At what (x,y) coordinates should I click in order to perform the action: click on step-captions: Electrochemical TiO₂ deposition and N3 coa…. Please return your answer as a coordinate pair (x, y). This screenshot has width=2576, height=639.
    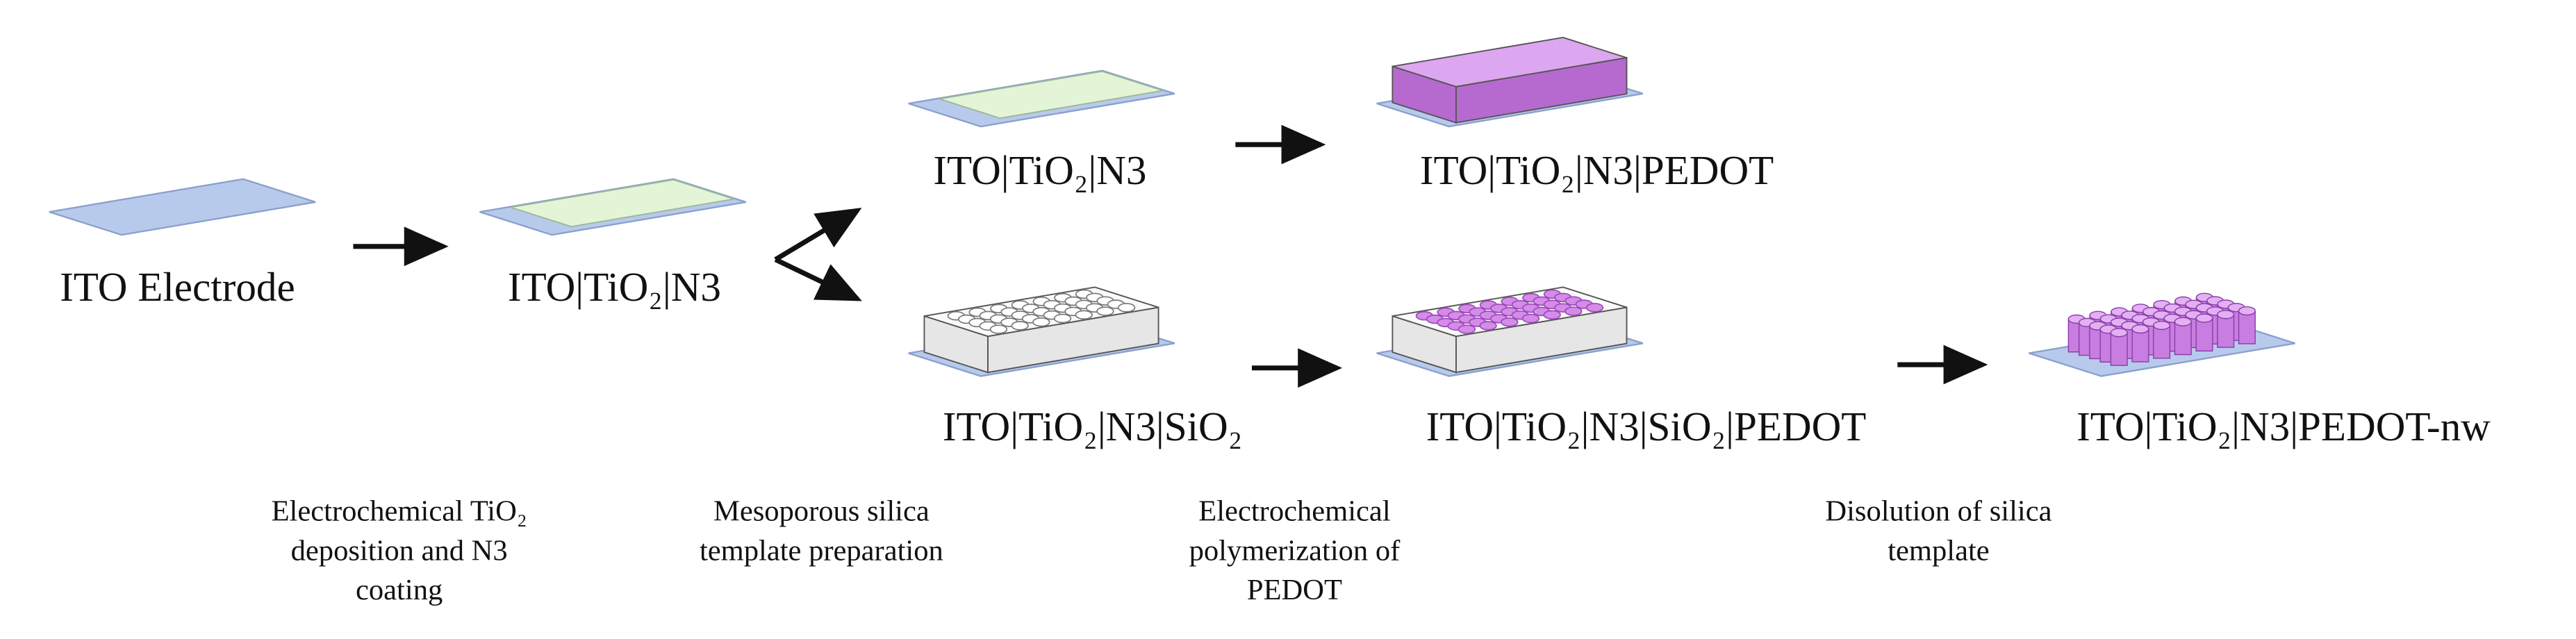
    Looking at the image, I should click on (1162, 551).